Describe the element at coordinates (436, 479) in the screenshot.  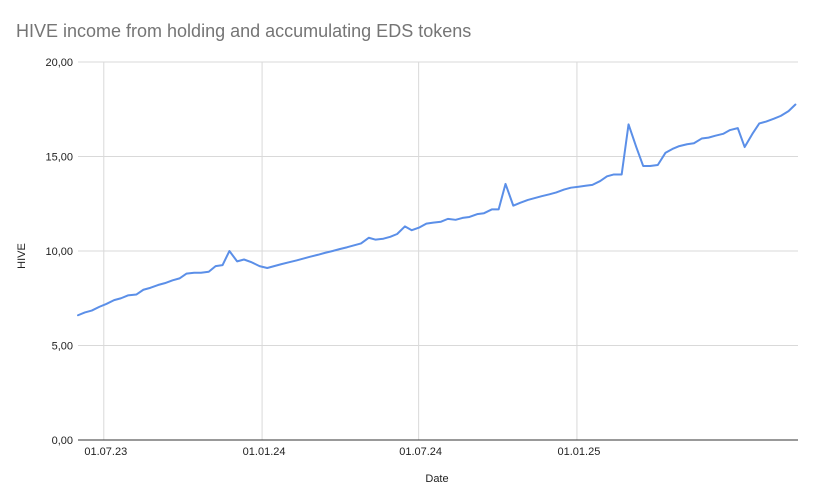
I see `x-axis-label: Date` at that location.